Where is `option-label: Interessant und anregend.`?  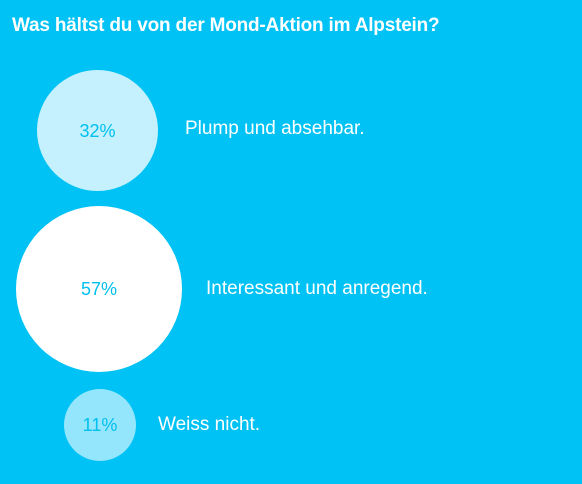 option-label: Interessant und anregend. is located at coordinates (317, 288).